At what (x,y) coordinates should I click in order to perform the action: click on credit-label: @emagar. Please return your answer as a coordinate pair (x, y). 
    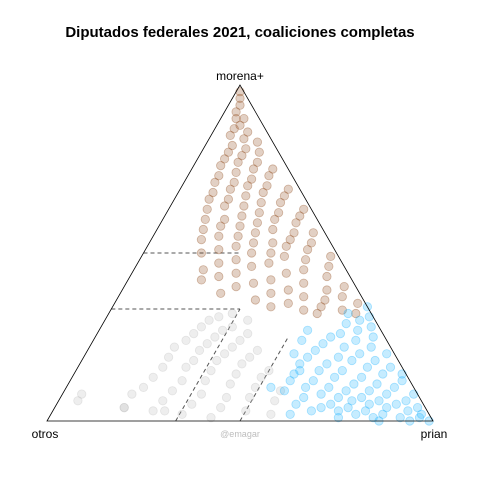
    Looking at the image, I should click on (240, 434).